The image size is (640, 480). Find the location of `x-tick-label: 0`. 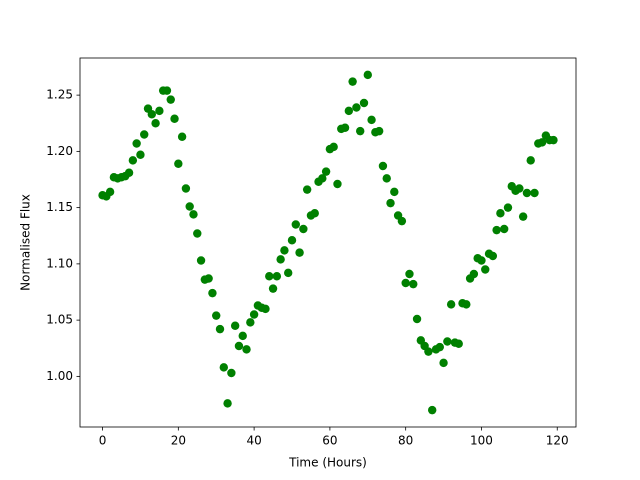

x-tick-label: 0 is located at coordinates (103, 441).